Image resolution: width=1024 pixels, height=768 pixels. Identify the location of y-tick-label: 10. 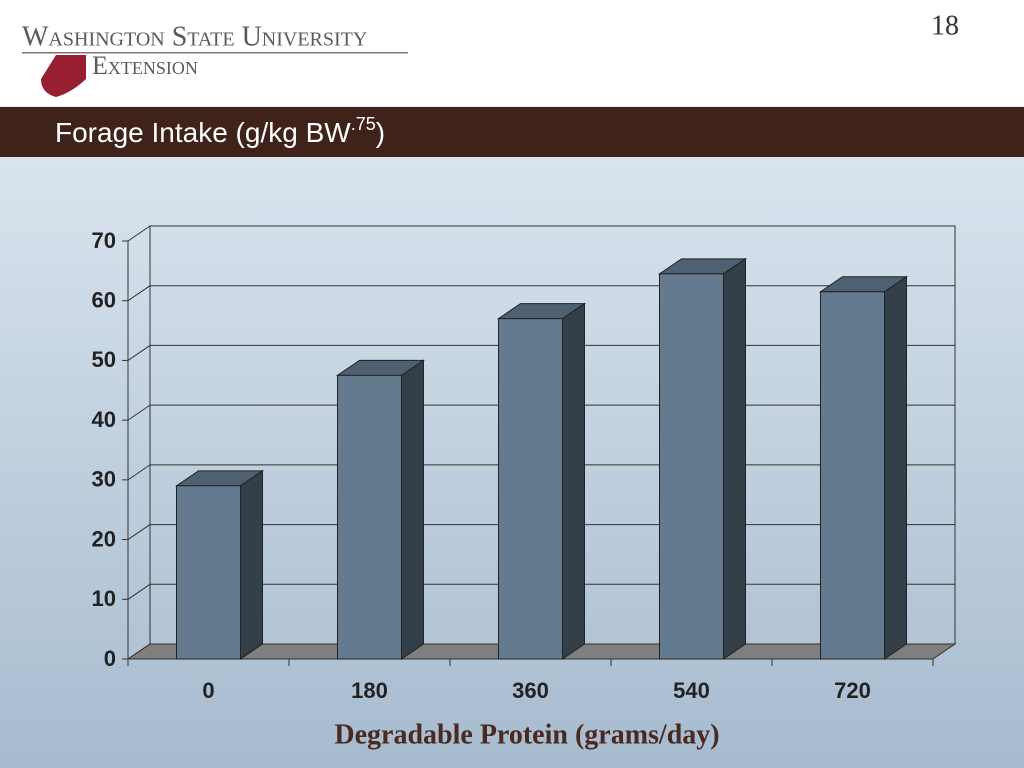
(104, 598).